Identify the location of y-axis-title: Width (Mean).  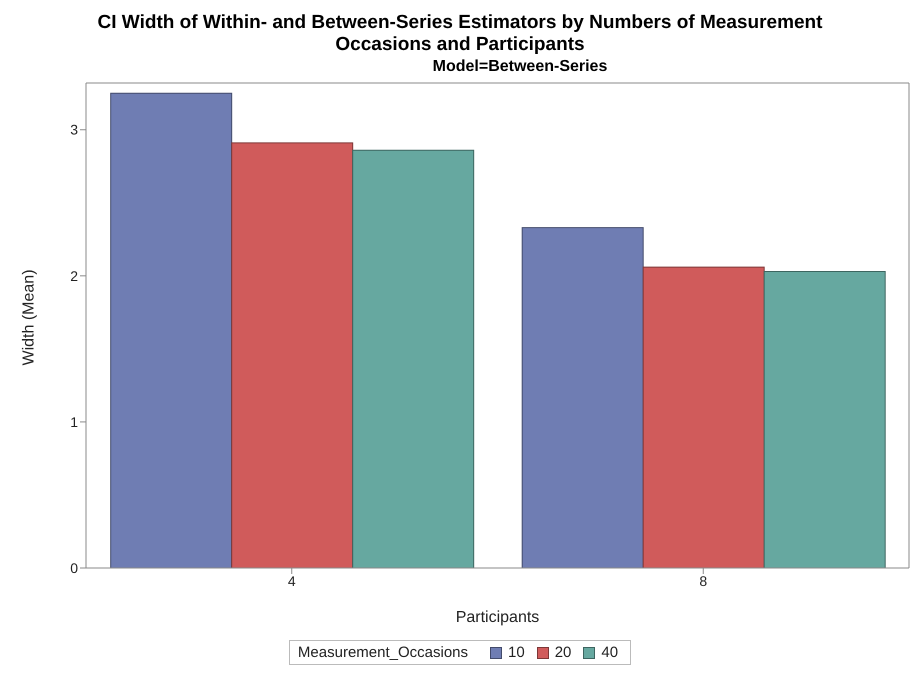
(29, 317).